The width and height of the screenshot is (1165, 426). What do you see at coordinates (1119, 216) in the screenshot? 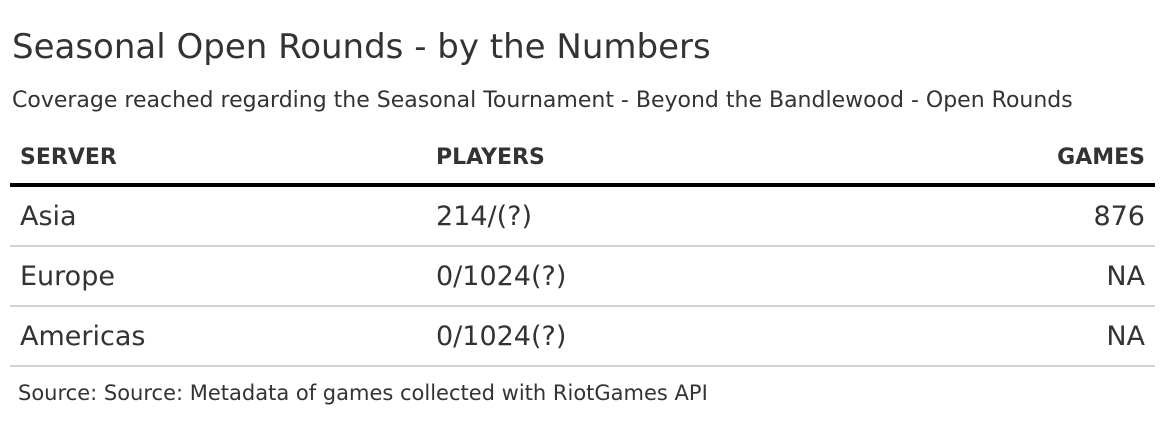
I see `cell-games: 876` at bounding box center [1119, 216].